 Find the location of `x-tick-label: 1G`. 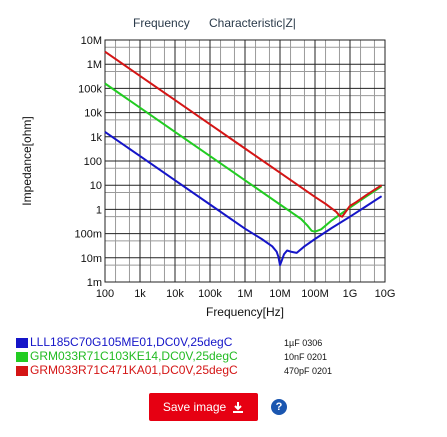

x-tick-label: 1G is located at coordinates (350, 294).